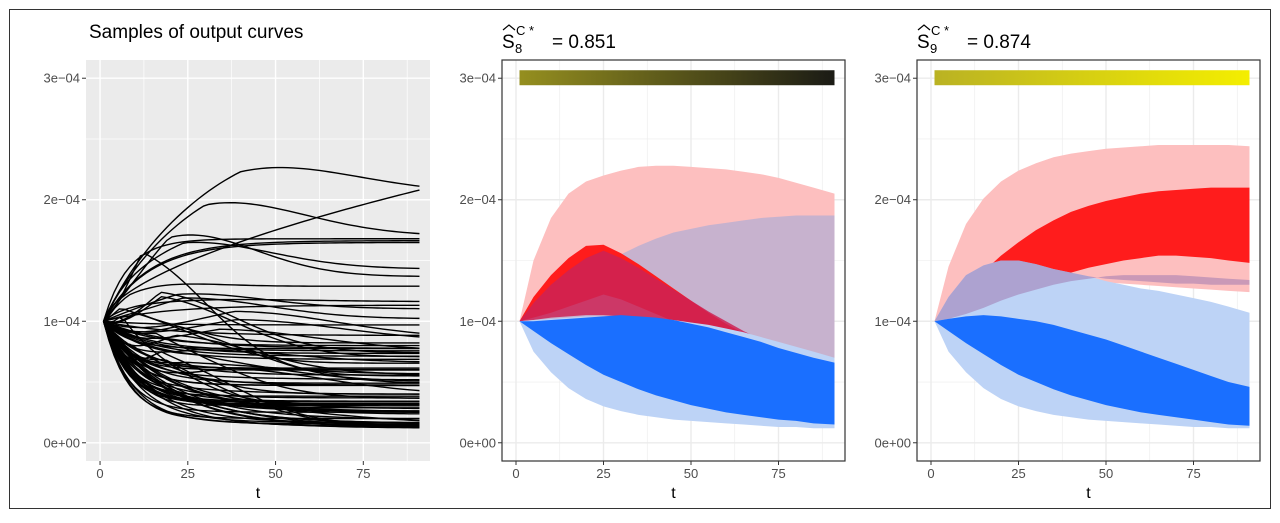 This screenshot has width=1280, height=523. What do you see at coordinates (196, 32) in the screenshot?
I see `chart-title: Samples of output curves` at bounding box center [196, 32].